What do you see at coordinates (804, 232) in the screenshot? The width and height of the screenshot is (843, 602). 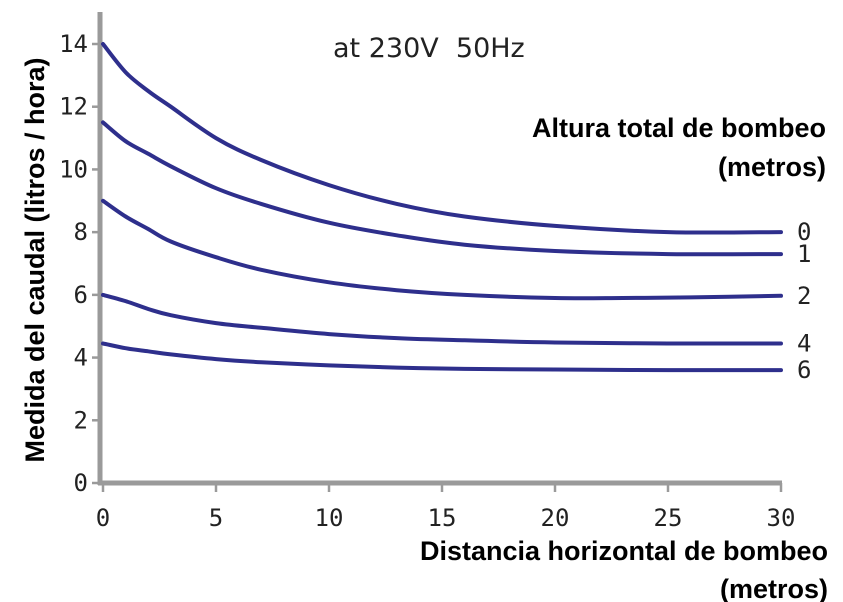 I see `series-label-0: 0` at bounding box center [804, 232].